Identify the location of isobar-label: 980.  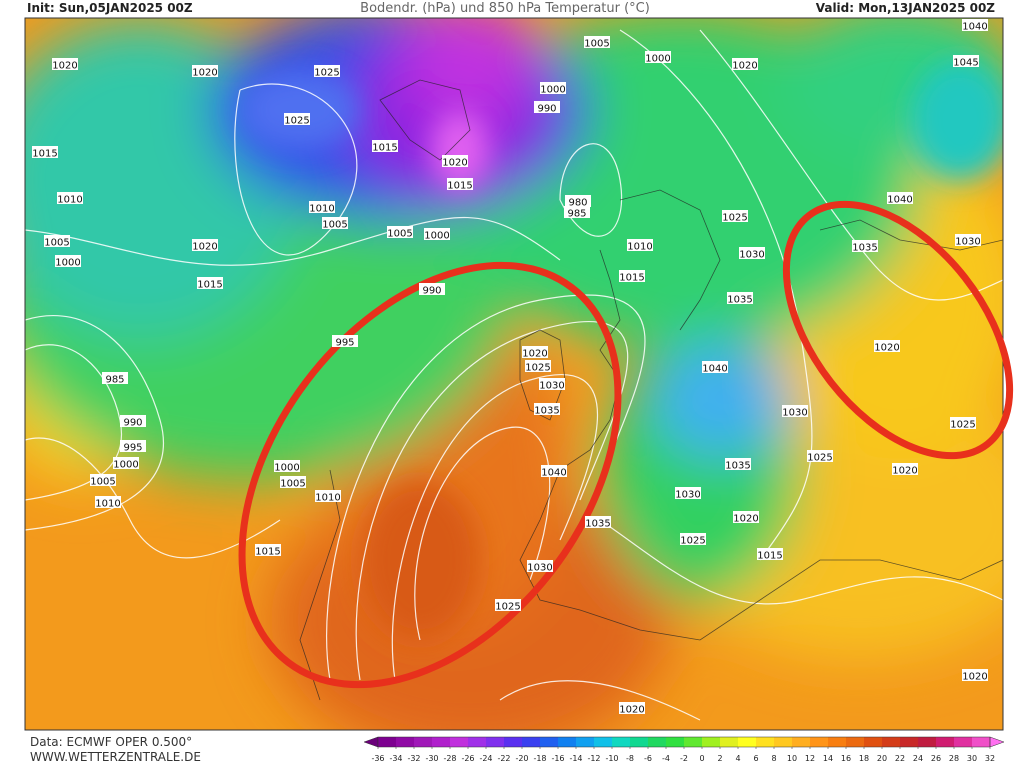
(577, 203).